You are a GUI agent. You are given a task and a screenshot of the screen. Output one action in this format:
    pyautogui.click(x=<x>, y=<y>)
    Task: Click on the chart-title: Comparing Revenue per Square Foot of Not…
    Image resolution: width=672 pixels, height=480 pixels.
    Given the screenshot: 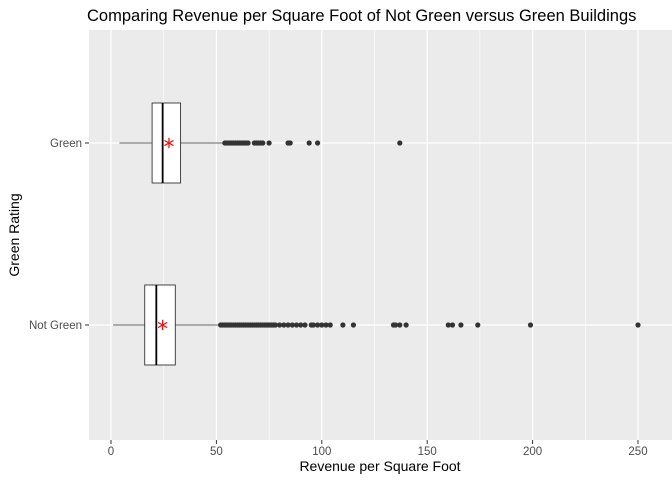 What is the action you would take?
    pyautogui.click(x=361, y=16)
    